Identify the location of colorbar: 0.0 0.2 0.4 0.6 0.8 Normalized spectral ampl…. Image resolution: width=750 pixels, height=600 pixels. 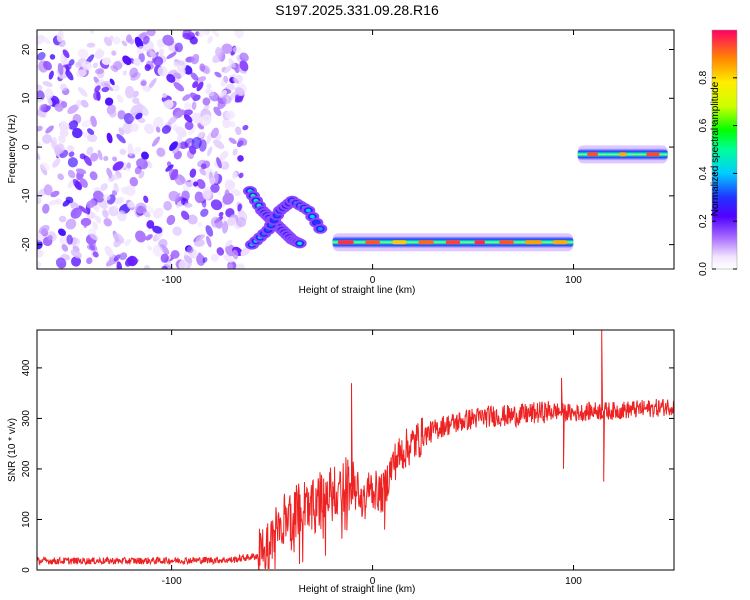
(718, 152).